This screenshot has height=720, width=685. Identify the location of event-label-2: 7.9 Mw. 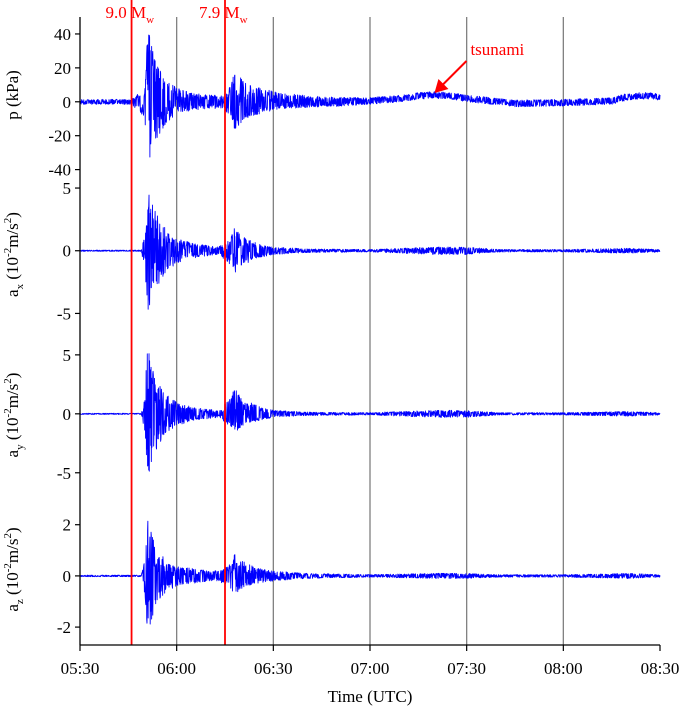
(223, 14).